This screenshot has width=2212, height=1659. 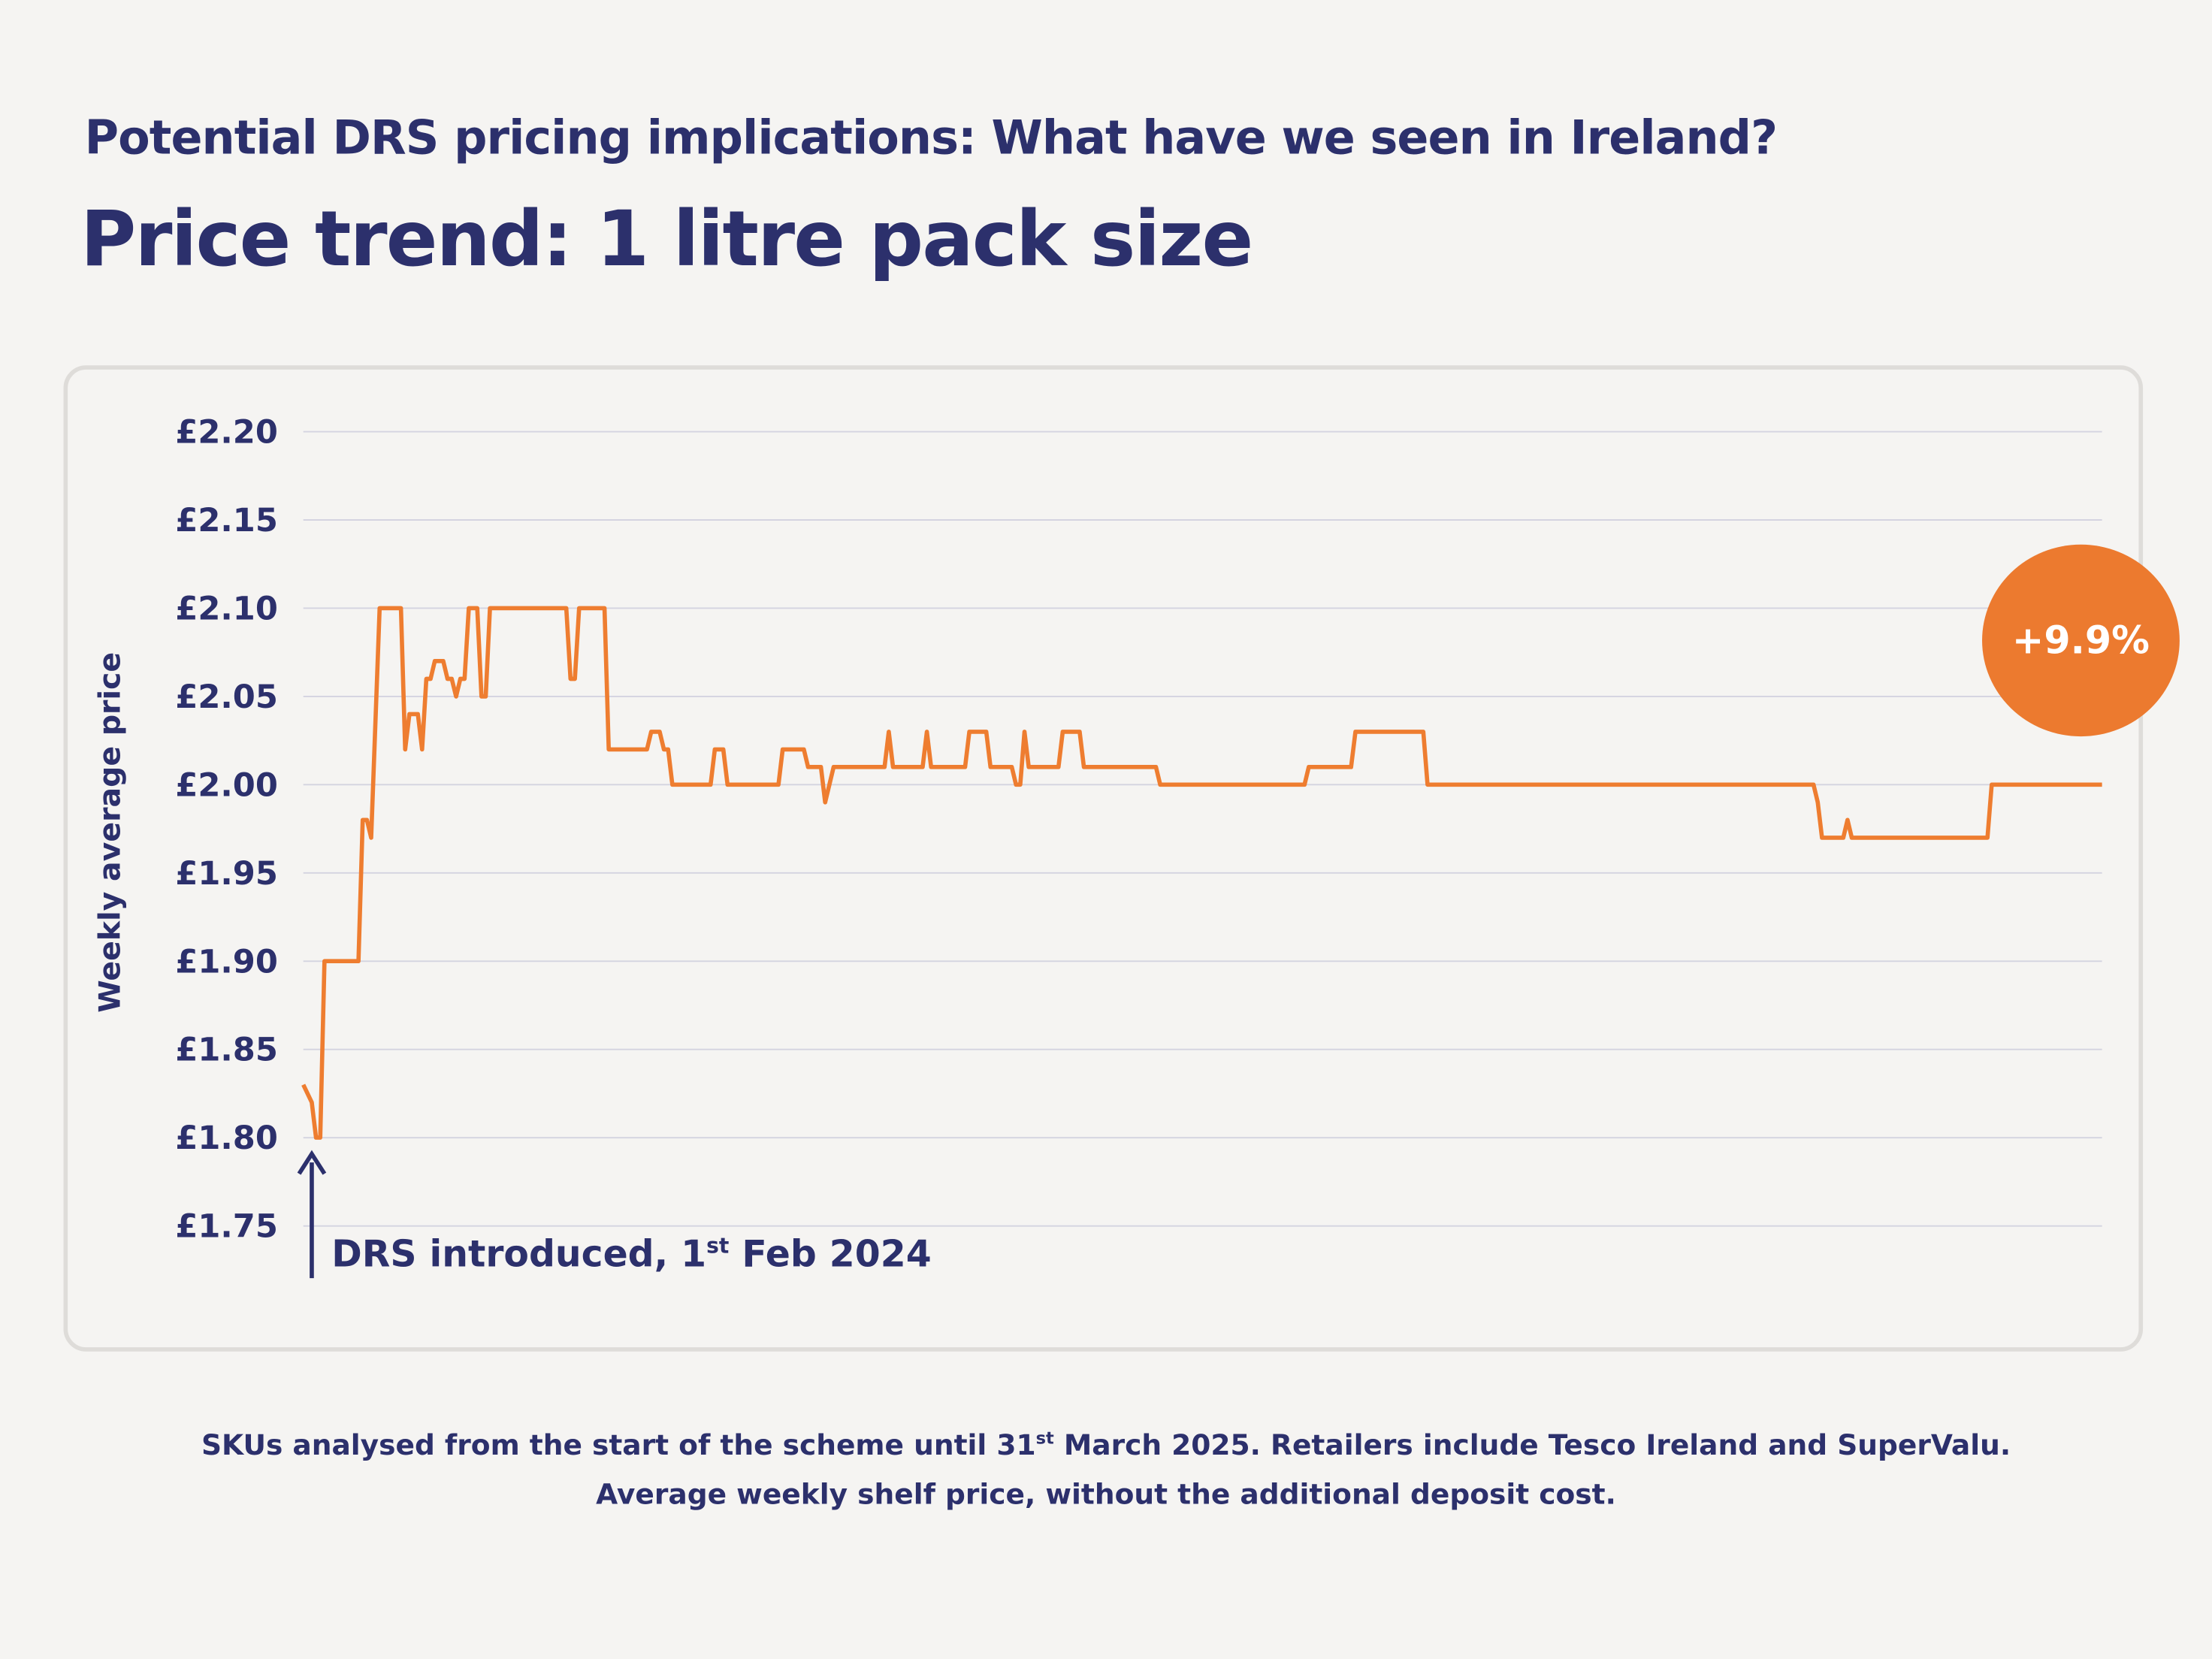 What do you see at coordinates (227, 1050) in the screenshot?
I see `y-tick-label: £1.85` at bounding box center [227, 1050].